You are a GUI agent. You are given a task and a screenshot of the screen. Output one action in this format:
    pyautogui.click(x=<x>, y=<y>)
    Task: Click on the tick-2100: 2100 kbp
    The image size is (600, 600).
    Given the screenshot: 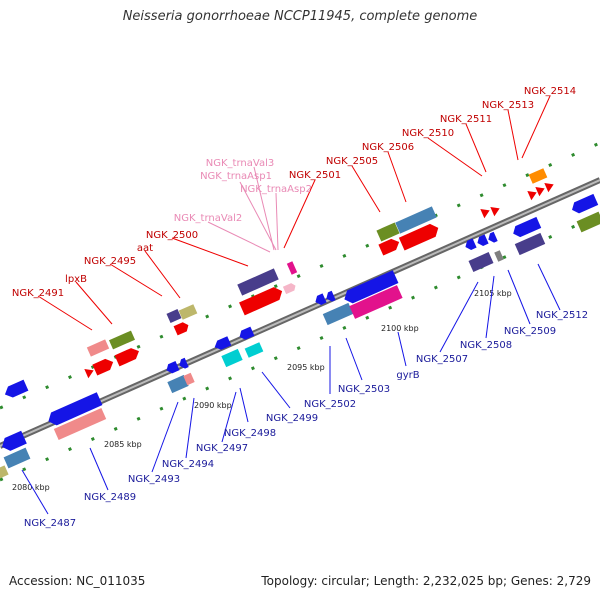 What is the action you would take?
    pyautogui.click(x=400, y=328)
    